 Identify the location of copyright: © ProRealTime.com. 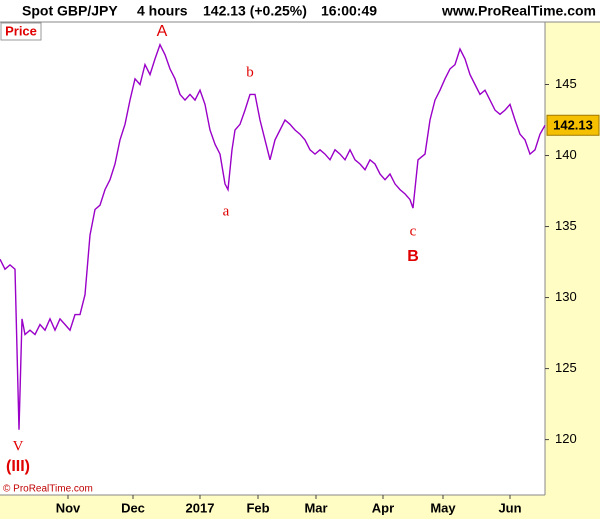
(48, 489).